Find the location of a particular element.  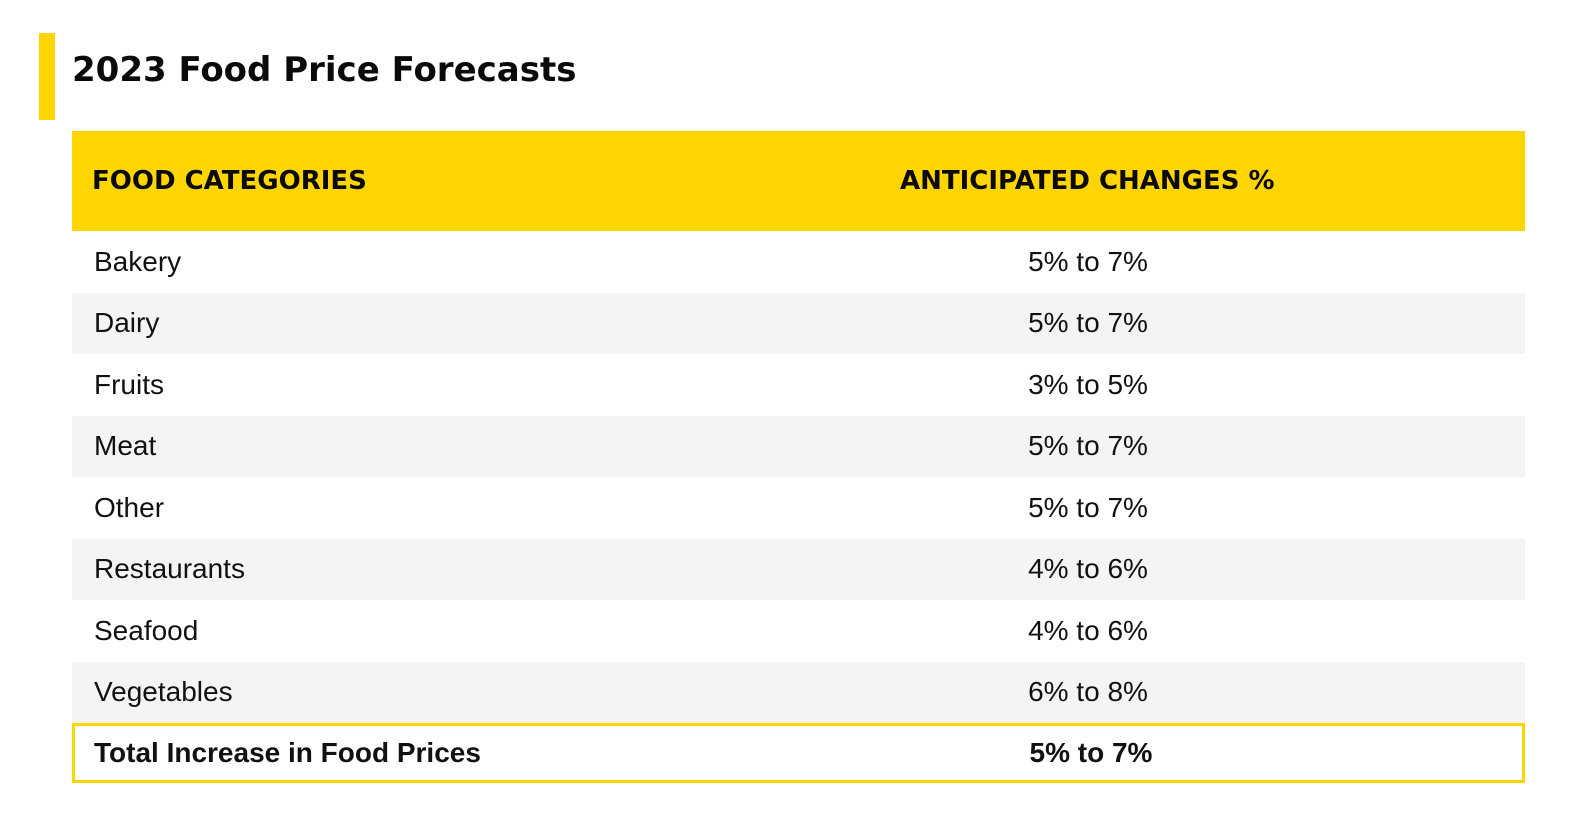

category-cell: Seafood is located at coordinates (146, 630).